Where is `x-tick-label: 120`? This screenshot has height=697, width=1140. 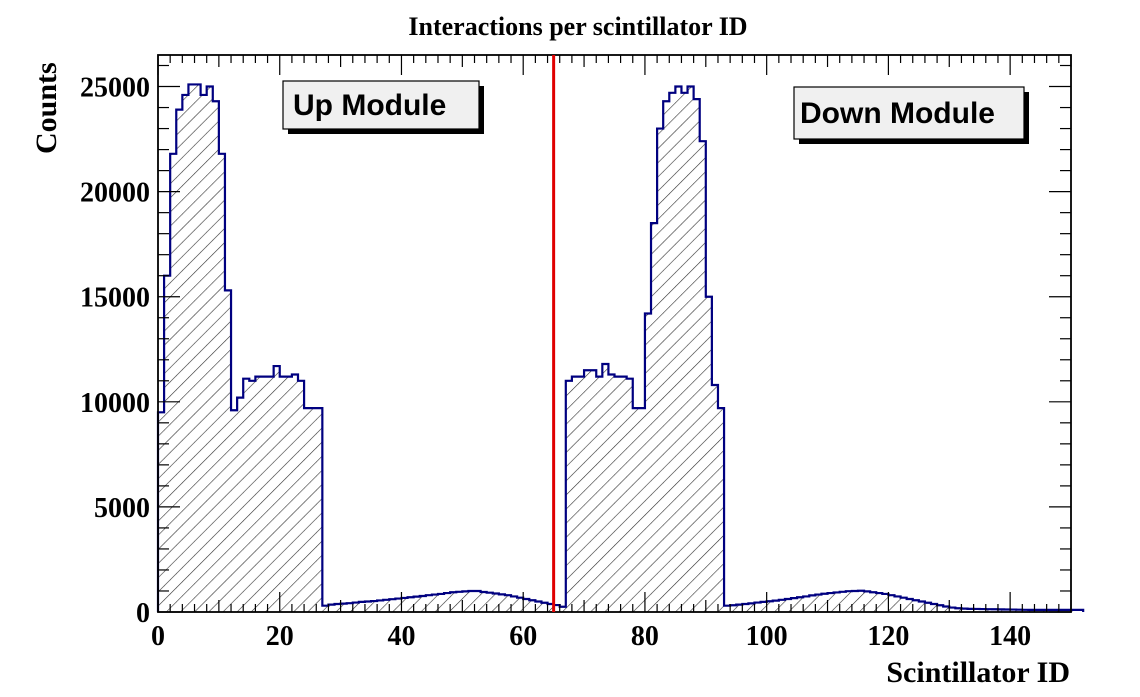 x-tick-label: 120 is located at coordinates (888, 636).